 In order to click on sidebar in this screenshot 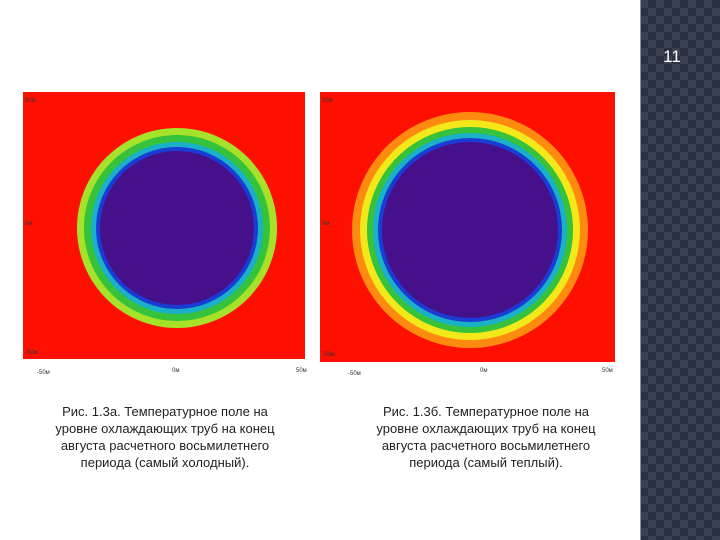, I will do `click(680, 270)`.